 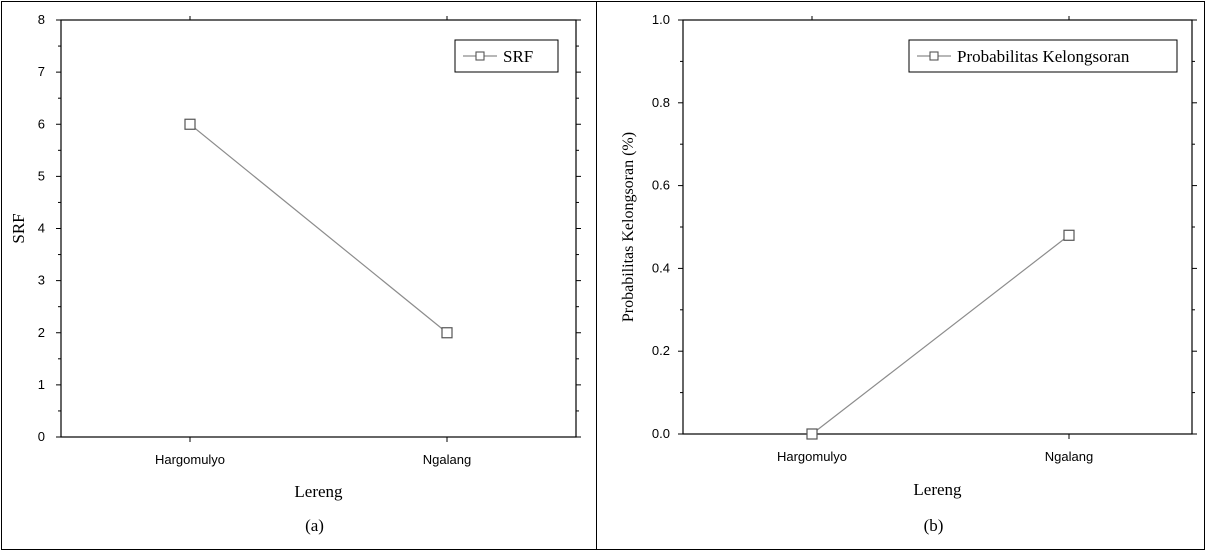 I want to click on charta-legend-box, so click(x=506, y=56).